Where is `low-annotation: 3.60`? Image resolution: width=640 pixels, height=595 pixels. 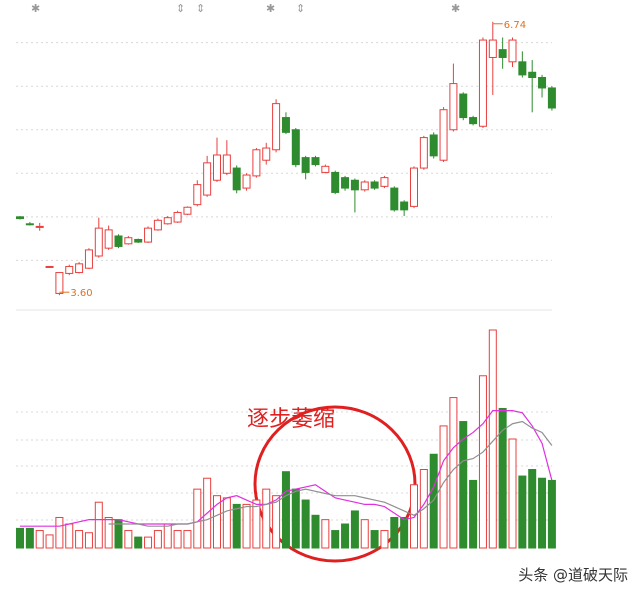 low-annotation: 3.60 is located at coordinates (81, 293).